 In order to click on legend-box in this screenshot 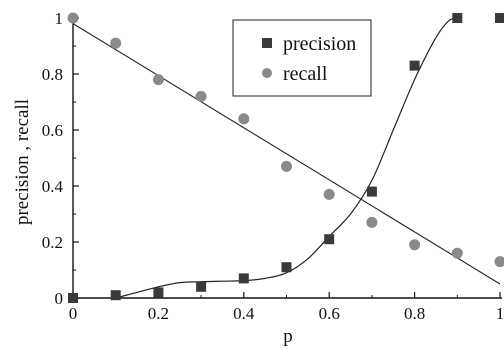, I will do `click(302, 58)`.